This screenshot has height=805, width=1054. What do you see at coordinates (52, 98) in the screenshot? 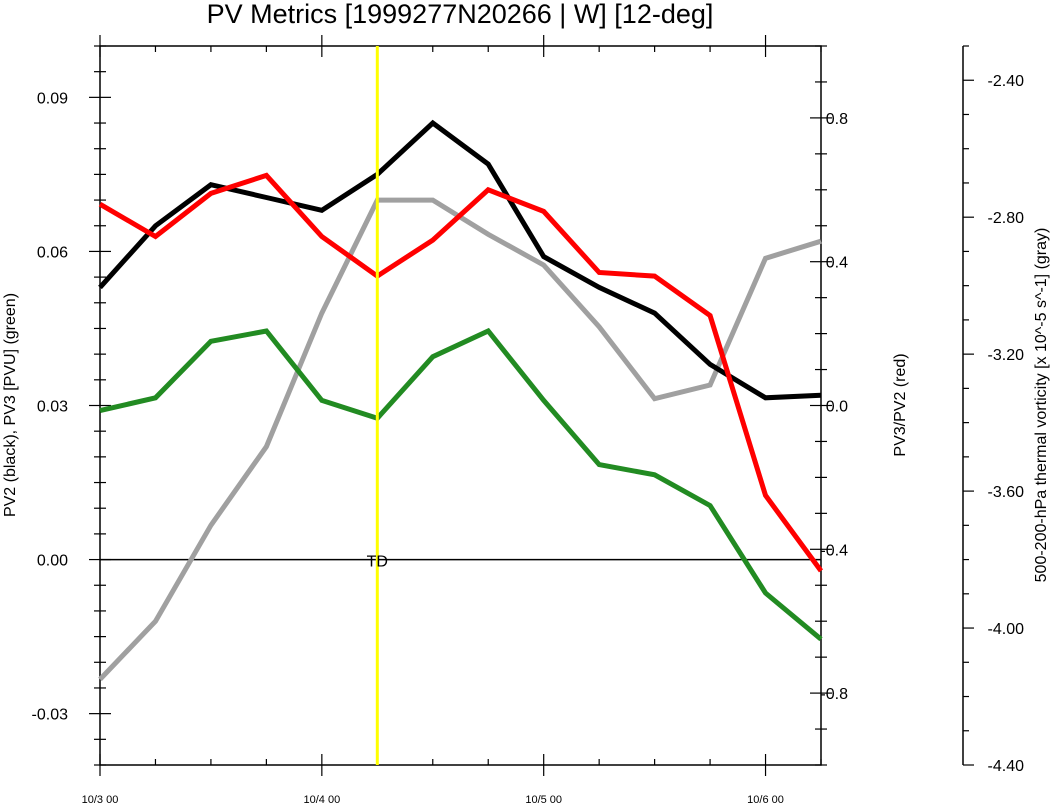
I see `left-tick-label: 0.09` at bounding box center [52, 98].